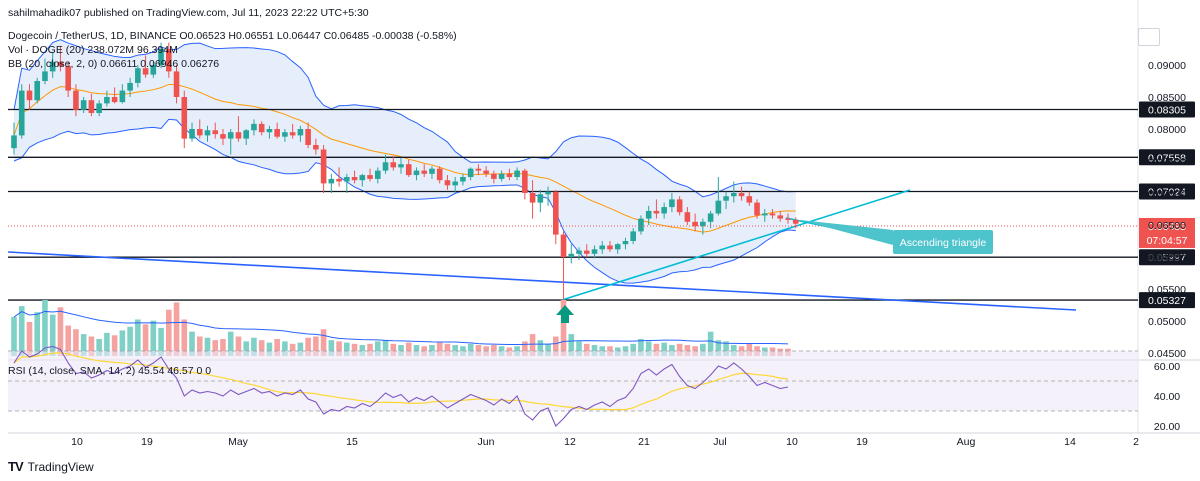 This screenshot has height=481, width=1200. Describe the element at coordinates (1167, 354) in the screenshot. I see `price-tick-label: 0.04500` at that location.